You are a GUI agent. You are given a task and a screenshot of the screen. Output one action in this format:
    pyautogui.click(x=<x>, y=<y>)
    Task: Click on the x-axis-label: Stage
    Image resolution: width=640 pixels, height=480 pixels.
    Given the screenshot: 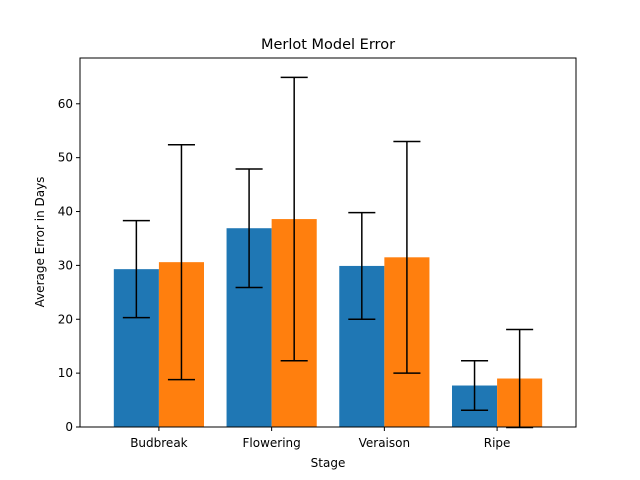 What is the action you would take?
    pyautogui.click(x=328, y=463)
    